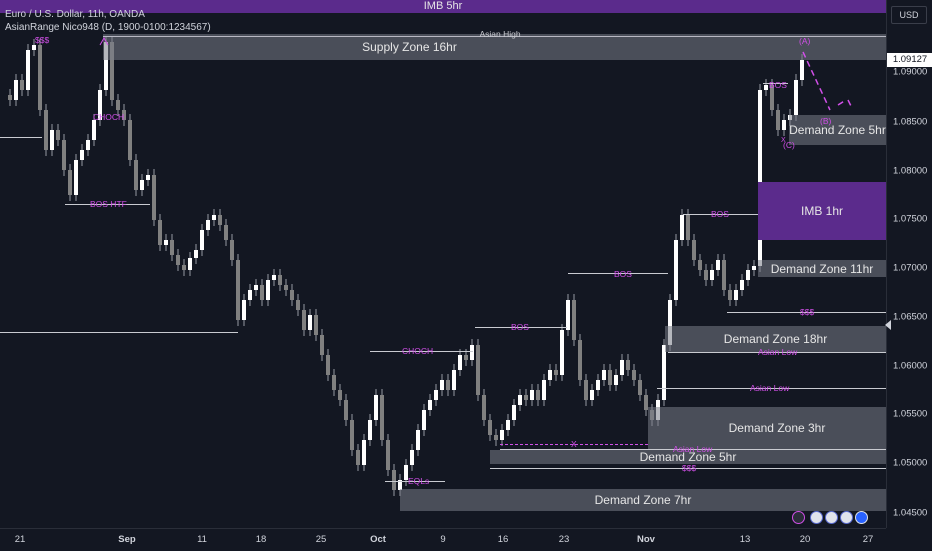 The height and width of the screenshot is (551, 932). What do you see at coordinates (798, 517) in the screenshot?
I see `lightning-icon` at bounding box center [798, 517].